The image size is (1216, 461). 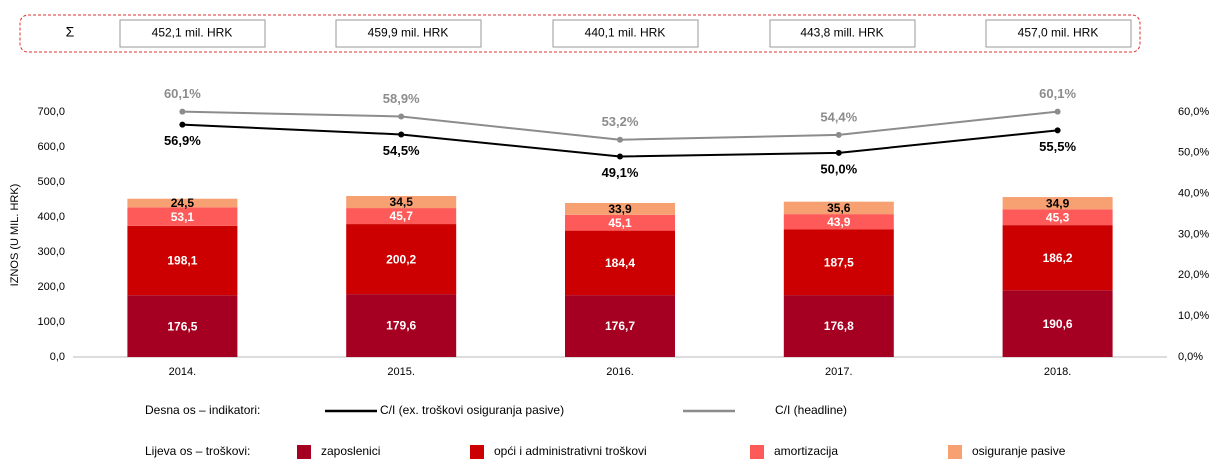 What do you see at coordinates (1190, 357) in the screenshot?
I see `y2-tick-label: 0,0%` at bounding box center [1190, 357].